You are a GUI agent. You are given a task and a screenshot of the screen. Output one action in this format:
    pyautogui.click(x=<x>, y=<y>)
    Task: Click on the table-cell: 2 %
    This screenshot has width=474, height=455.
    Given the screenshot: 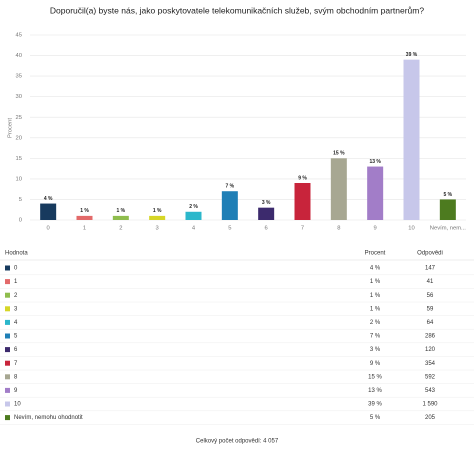 What is the action you would take?
    pyautogui.click(x=375, y=323)
    